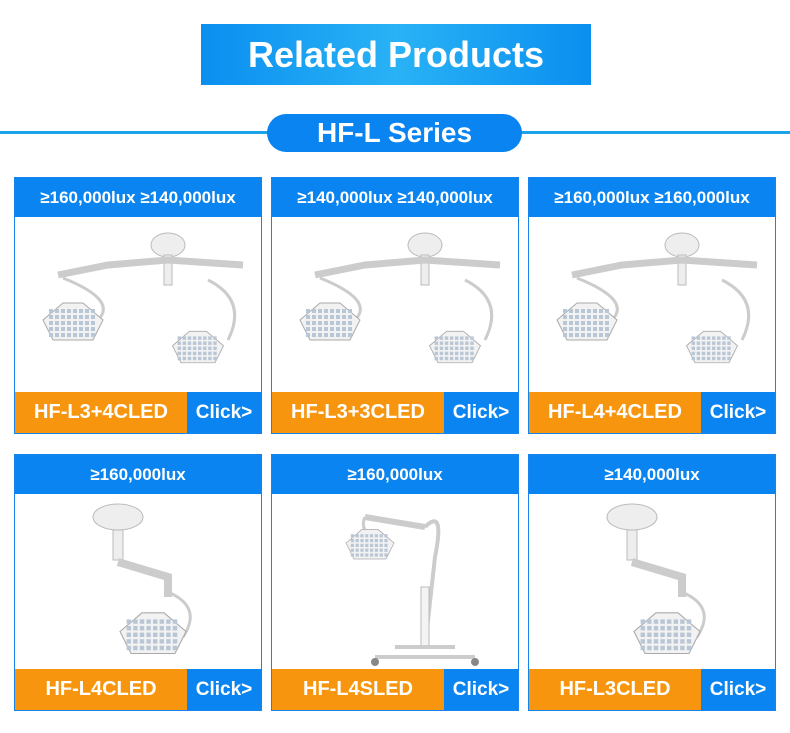  Describe the element at coordinates (394, 133) in the screenshot. I see `series-label: HF-L Series` at that location.